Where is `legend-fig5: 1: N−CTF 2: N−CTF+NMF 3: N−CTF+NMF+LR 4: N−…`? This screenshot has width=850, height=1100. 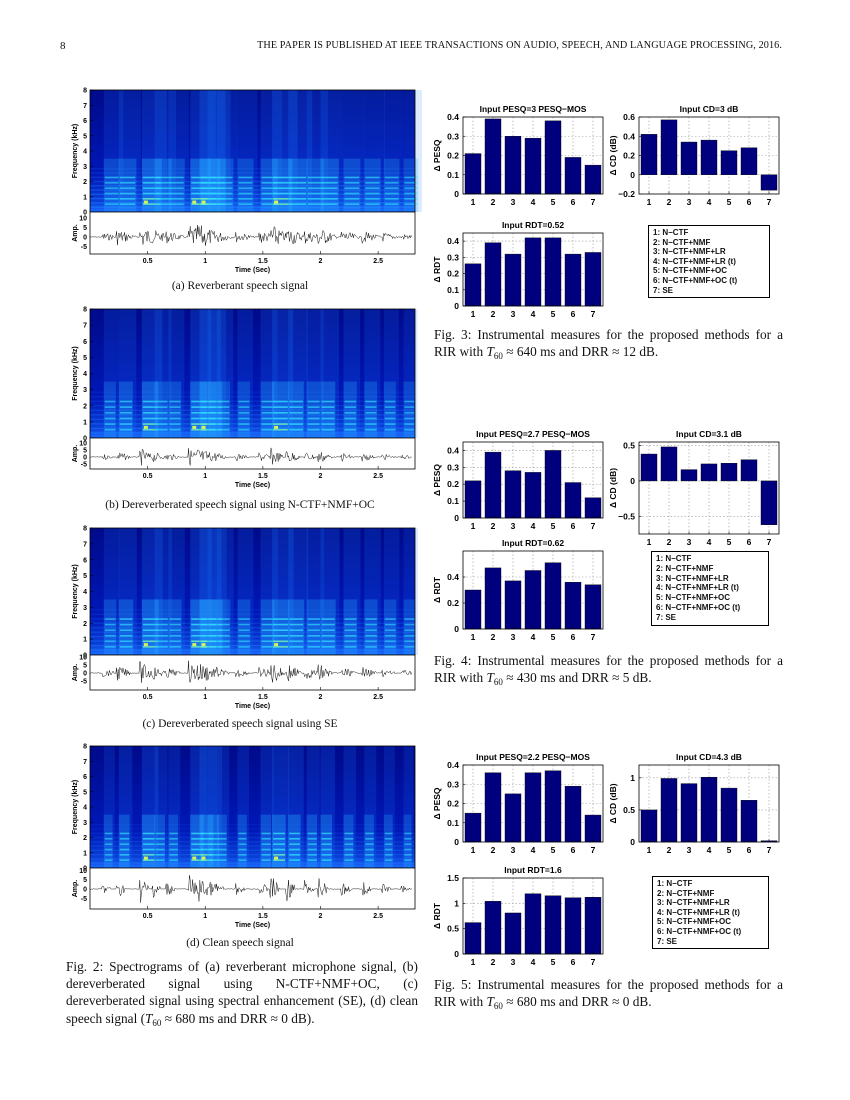 legend-fig5: 1: N−CTF 2: N−CTF+NMF 3: N−CTF+NMF+LR 4: N−… is located at coordinates (710, 913).